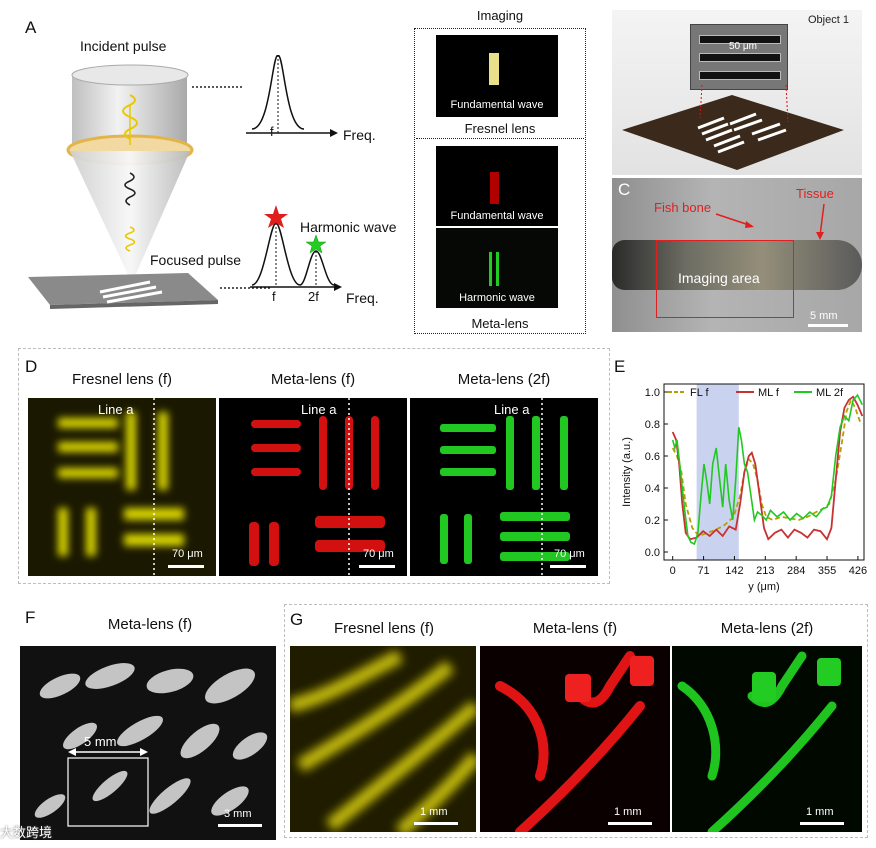 The height and width of the screenshot is (848, 876). I want to click on panel-f-inner-scale: 5 mm, so click(100, 741).